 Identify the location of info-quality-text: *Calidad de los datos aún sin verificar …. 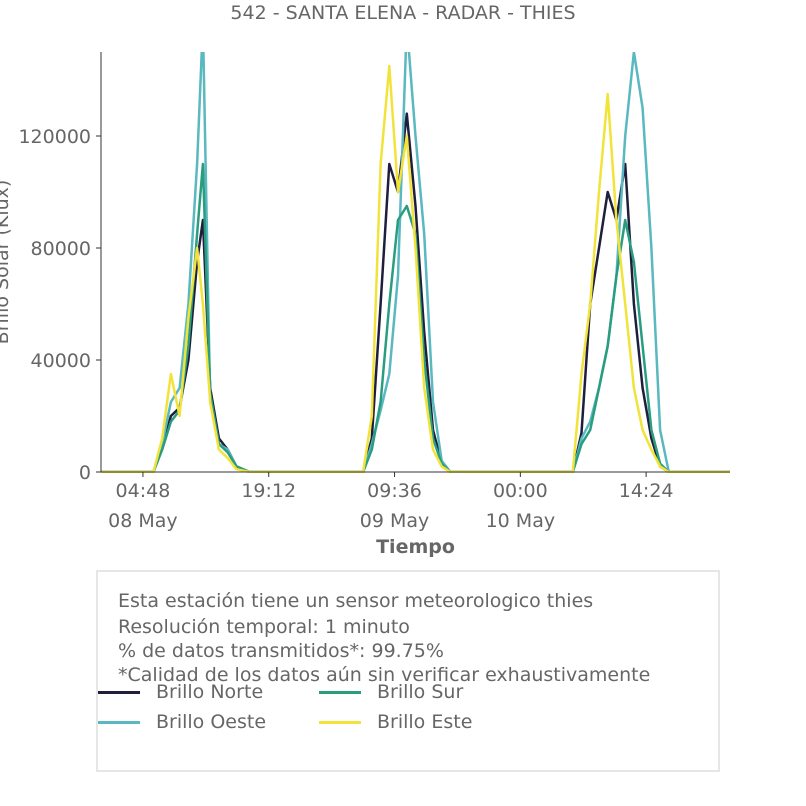
(384, 675).